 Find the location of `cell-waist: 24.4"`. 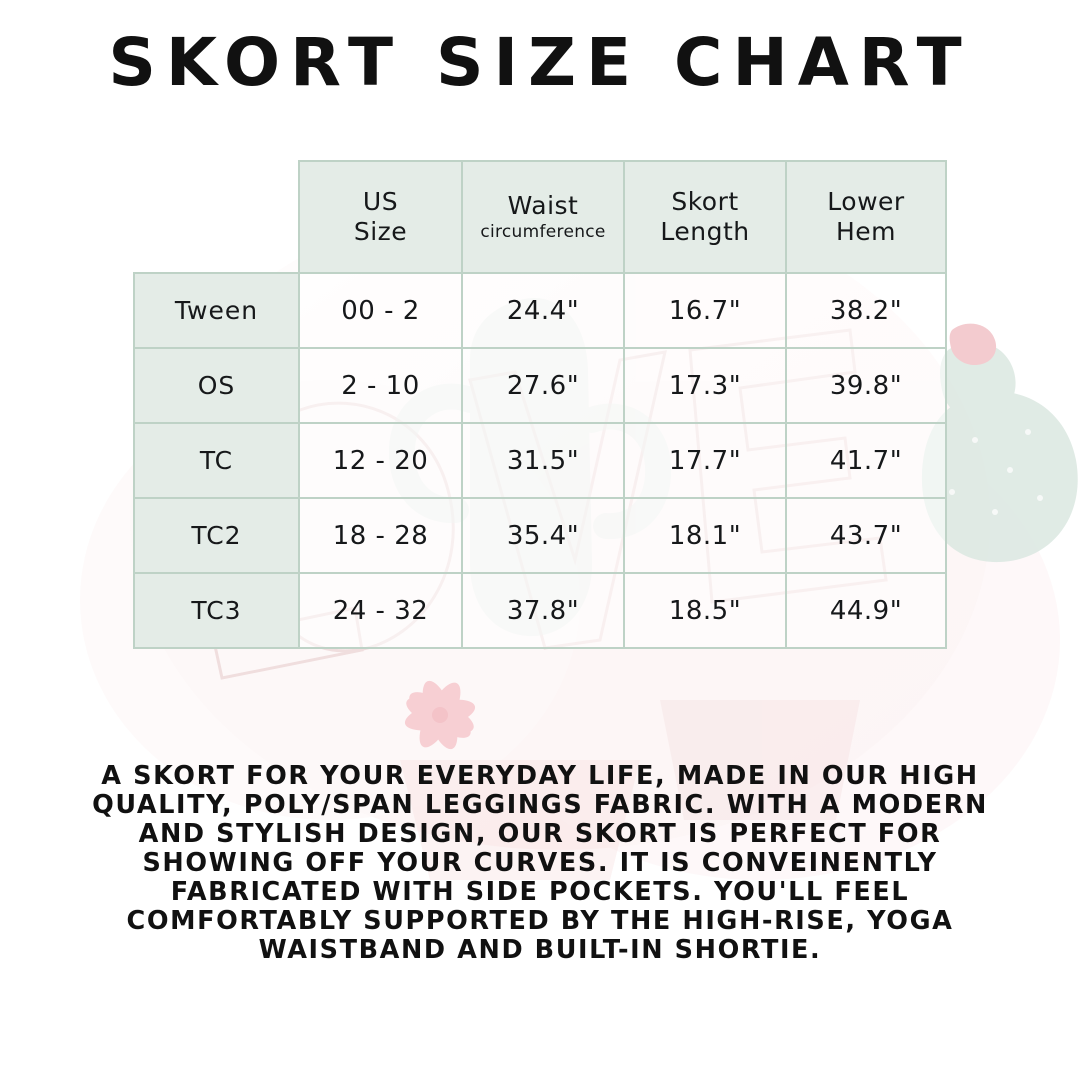

cell-waist: 24.4" is located at coordinates (543, 310).